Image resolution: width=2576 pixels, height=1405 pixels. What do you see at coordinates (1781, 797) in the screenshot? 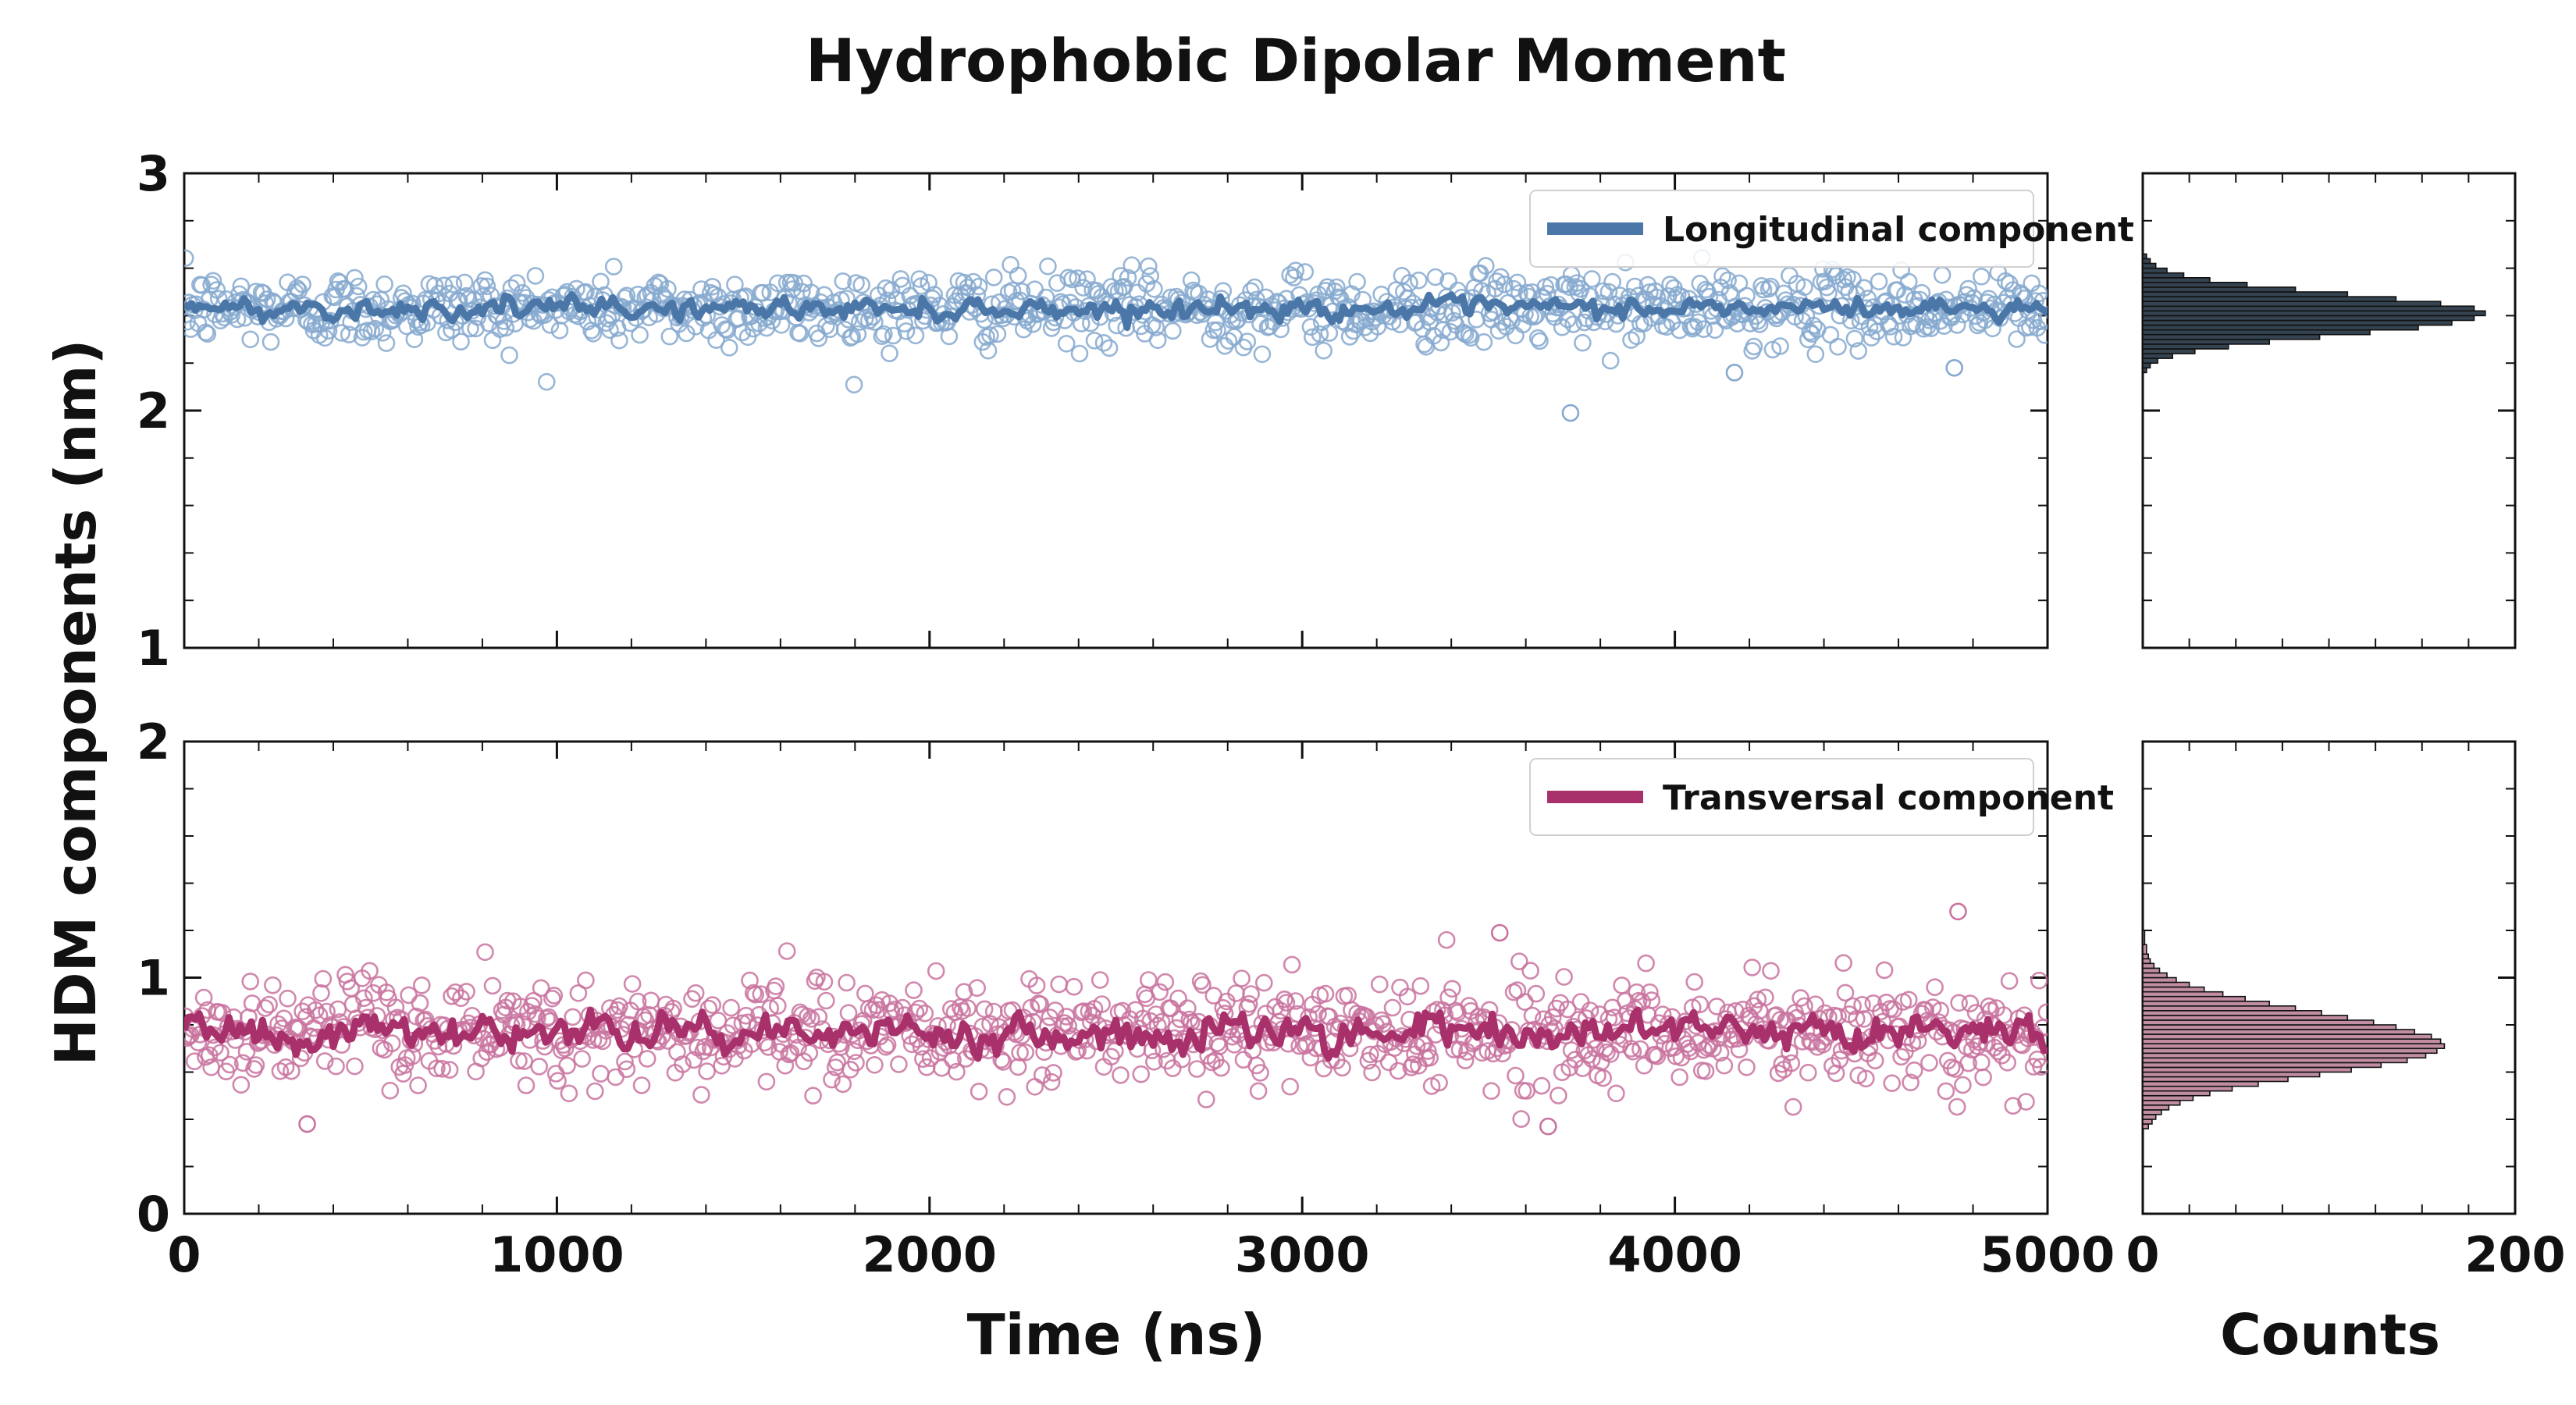
I see `bottom-legend-box` at bounding box center [1781, 797].